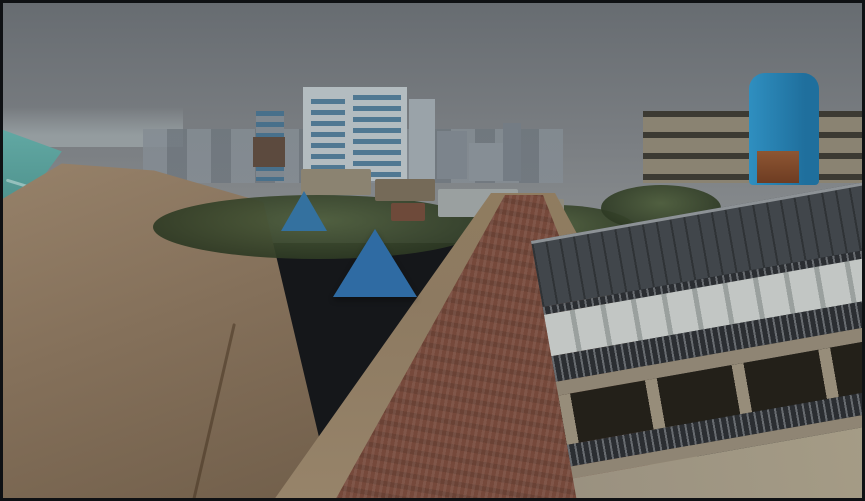 Image resolution: width=865 pixels, height=501 pixels. What do you see at coordinates (586, 465) in the screenshot?
I see `shrub` at bounding box center [586, 465].